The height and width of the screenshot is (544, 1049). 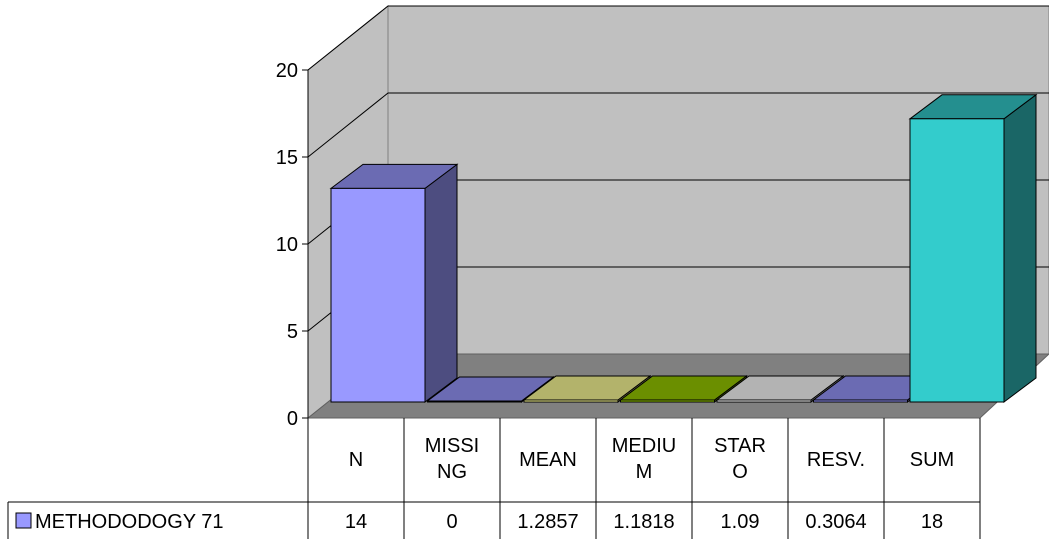 What do you see at coordinates (644, 472) in the screenshot?
I see `category-label: M` at bounding box center [644, 472].